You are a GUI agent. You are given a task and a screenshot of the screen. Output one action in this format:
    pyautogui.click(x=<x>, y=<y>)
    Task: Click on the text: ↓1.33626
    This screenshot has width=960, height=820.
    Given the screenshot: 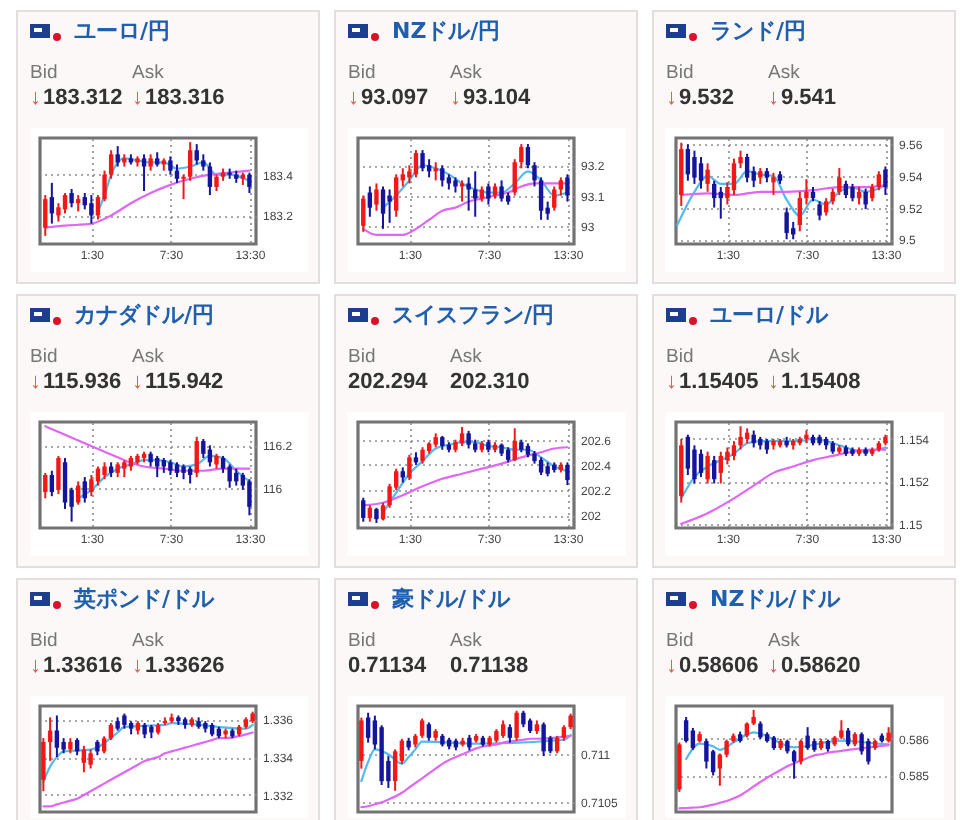 What is the action you would take?
    pyautogui.click(x=178, y=667)
    